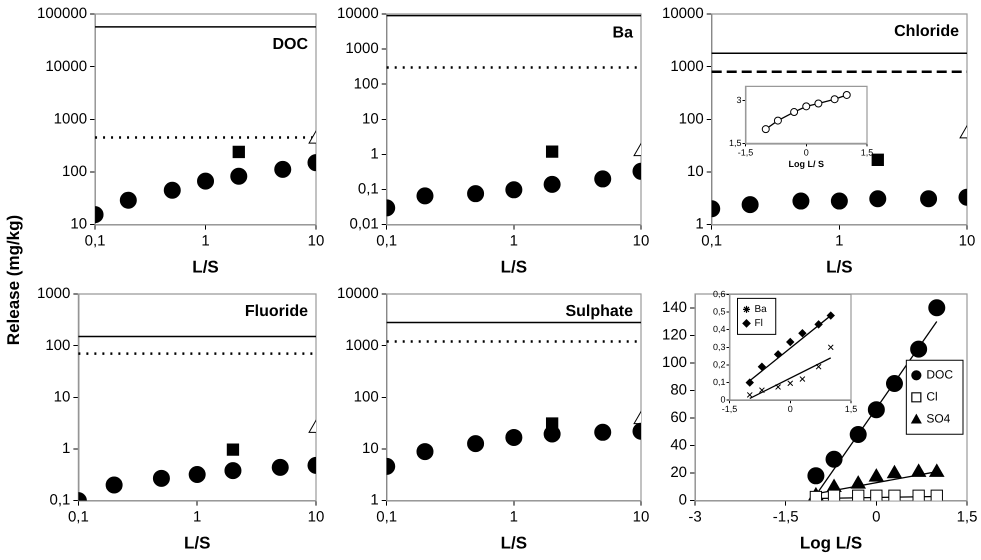  Describe the element at coordinates (739, 100) in the screenshot. I see `y-tick-label: 3` at that location.